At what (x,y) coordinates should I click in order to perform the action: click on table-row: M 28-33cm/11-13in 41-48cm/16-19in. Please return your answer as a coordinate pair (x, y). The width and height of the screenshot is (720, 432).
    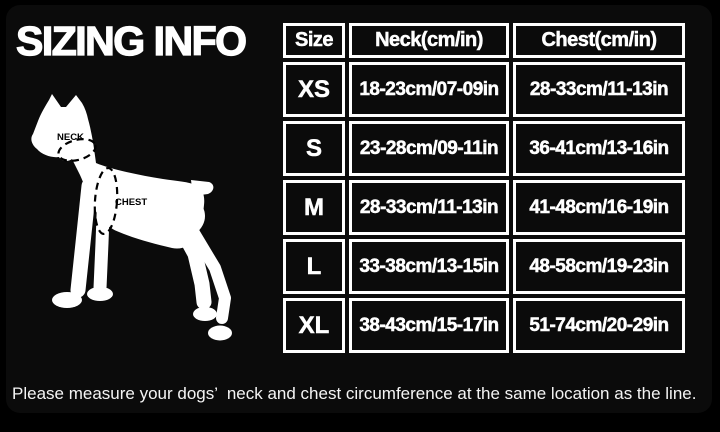
    Looking at the image, I should click on (484, 207).